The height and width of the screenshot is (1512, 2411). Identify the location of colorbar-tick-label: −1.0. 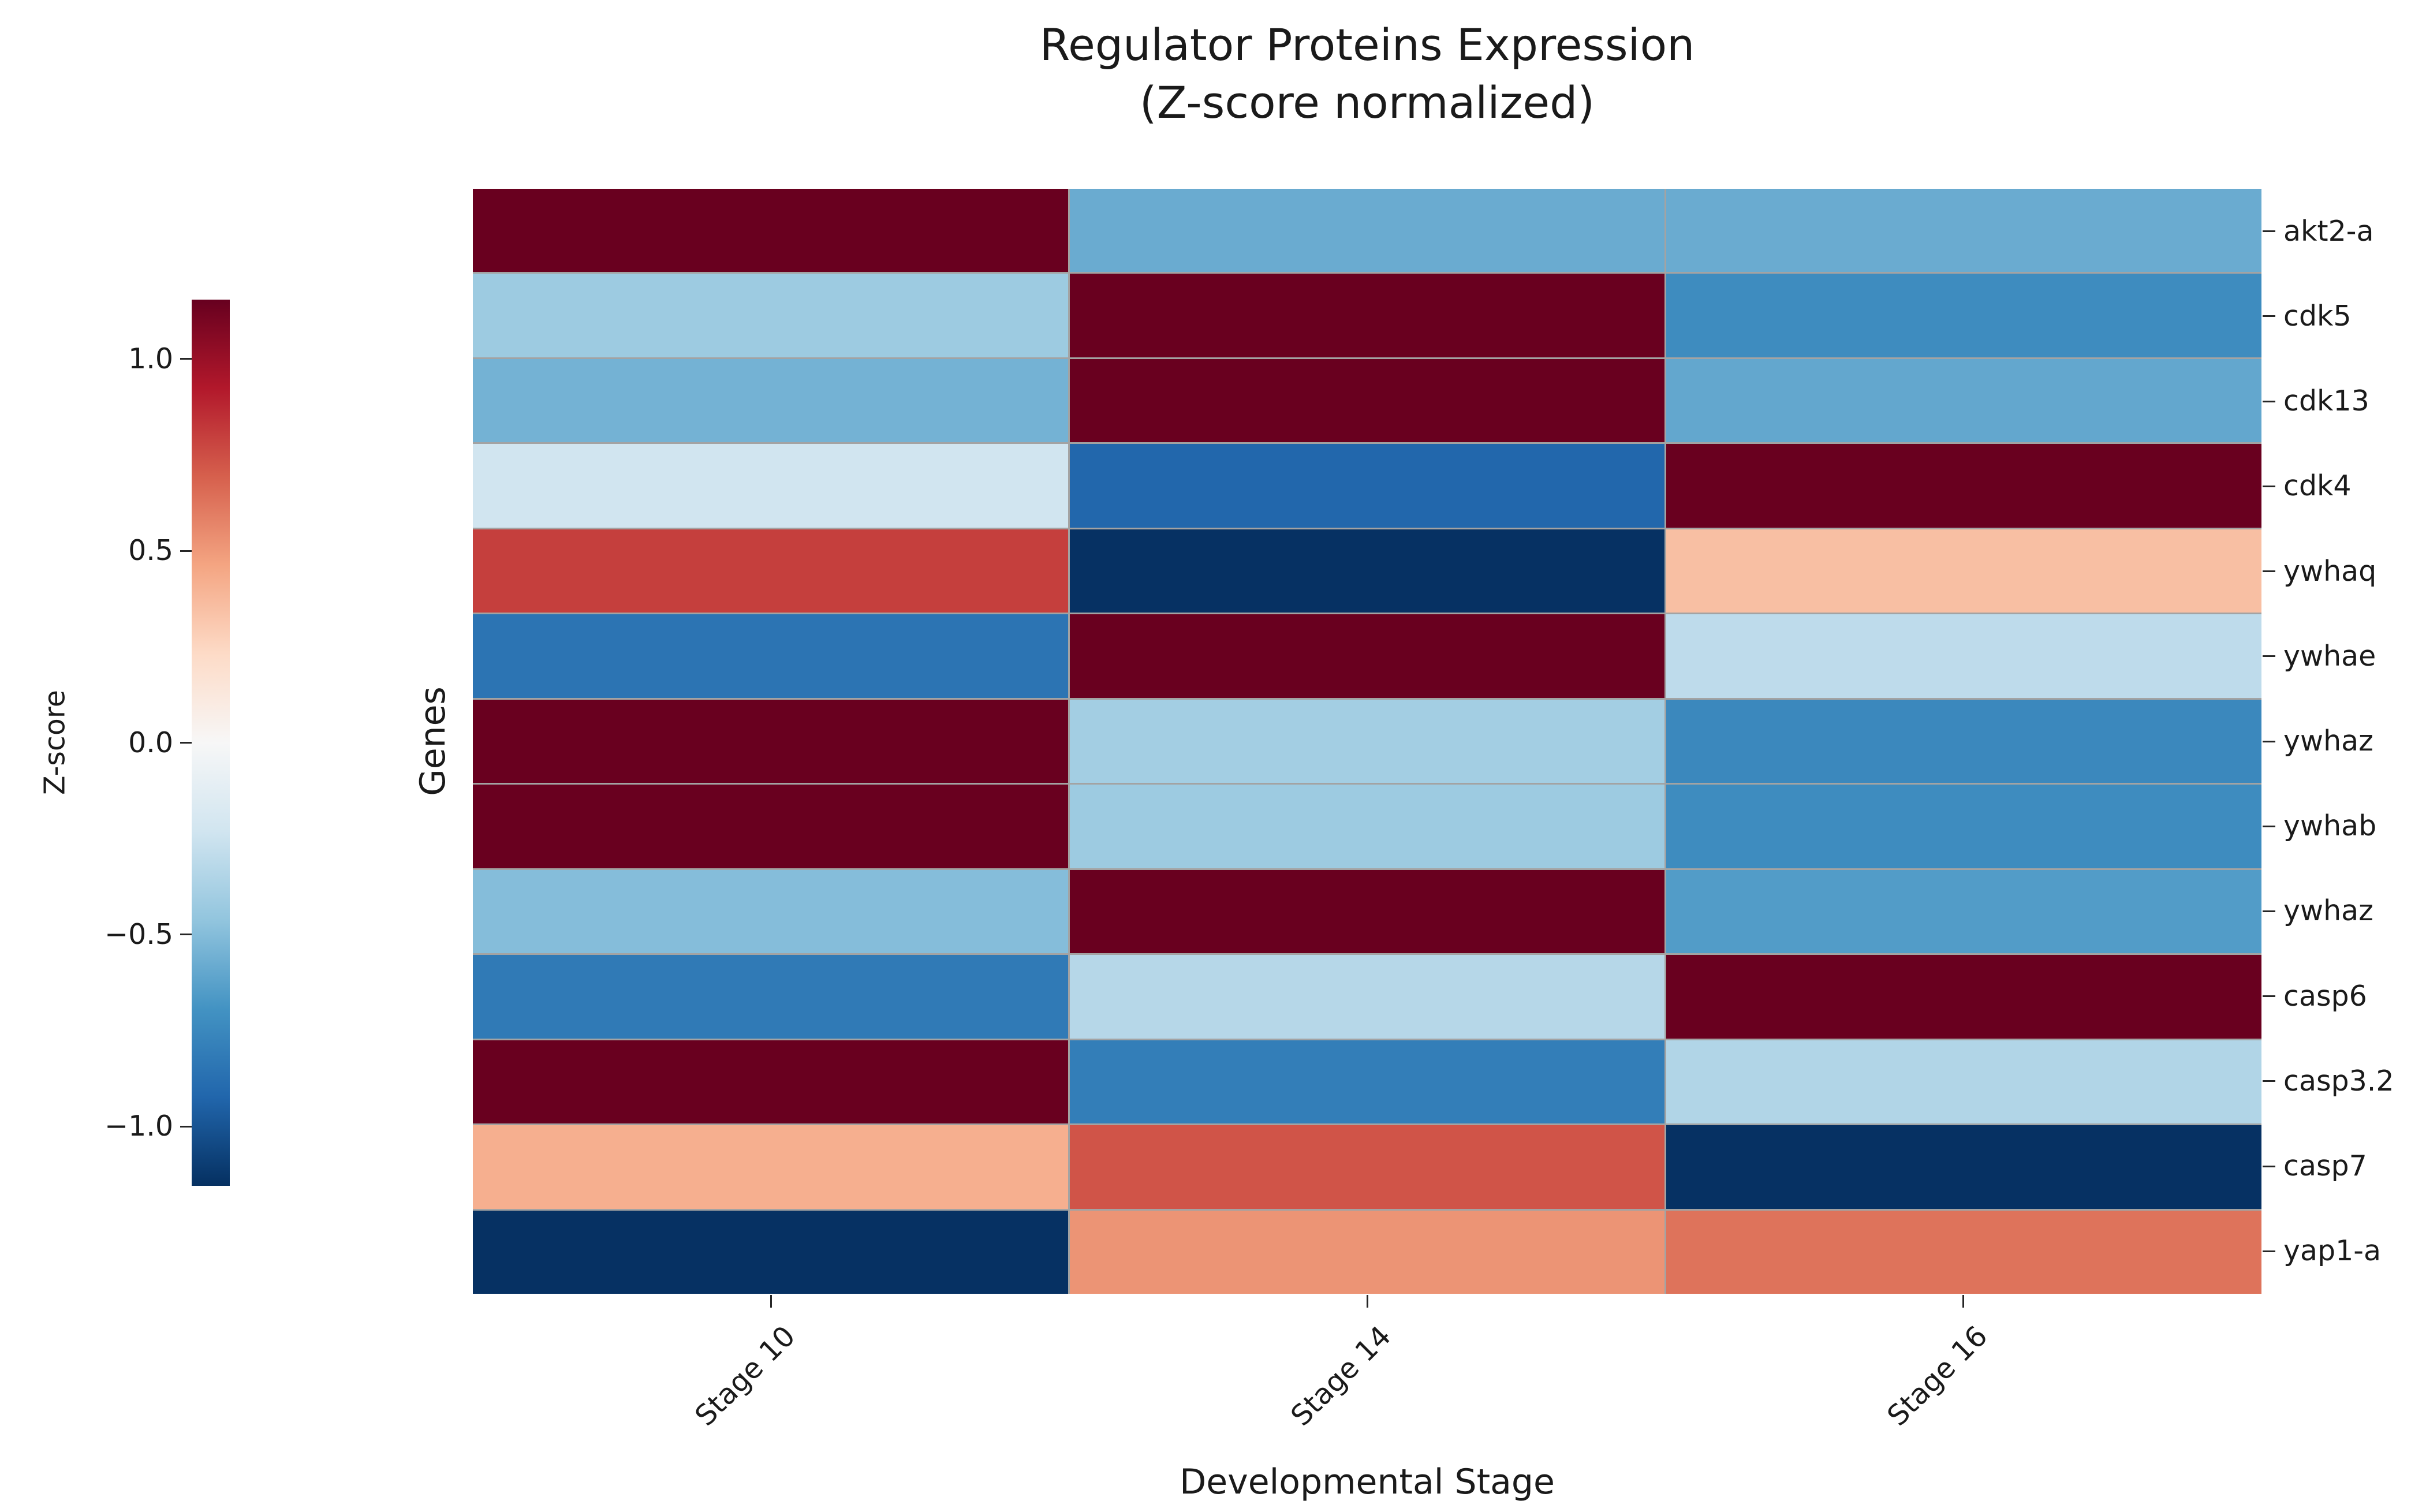
(138, 1126).